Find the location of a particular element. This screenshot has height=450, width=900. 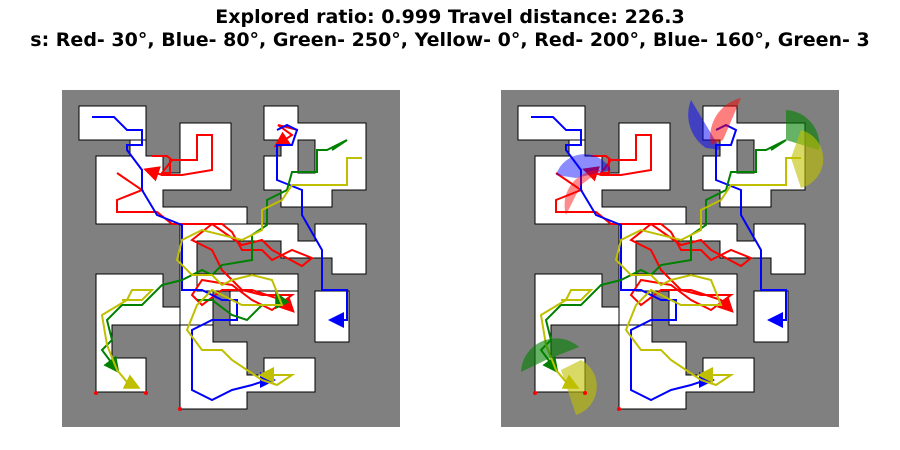

yellow-path is located at coordinates (268, 272).